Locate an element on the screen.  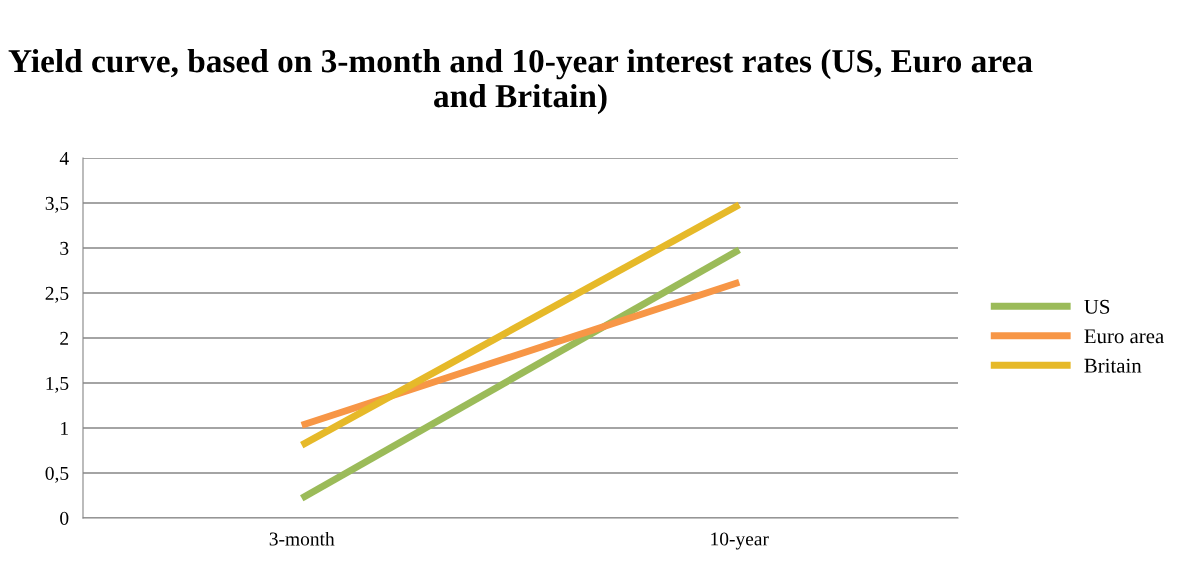
x-tick-label: 3-month is located at coordinates (302, 538).